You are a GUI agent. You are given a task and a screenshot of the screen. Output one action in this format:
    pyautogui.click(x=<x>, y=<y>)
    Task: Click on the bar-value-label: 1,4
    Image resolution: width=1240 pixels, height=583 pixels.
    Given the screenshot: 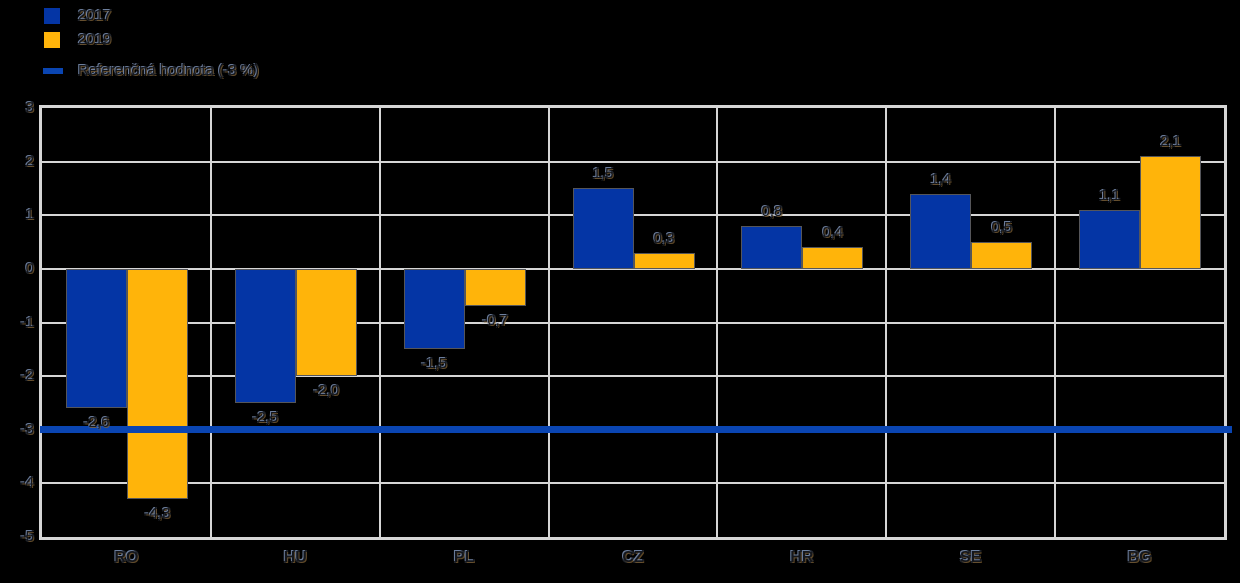 What is the action you would take?
    pyautogui.click(x=941, y=179)
    